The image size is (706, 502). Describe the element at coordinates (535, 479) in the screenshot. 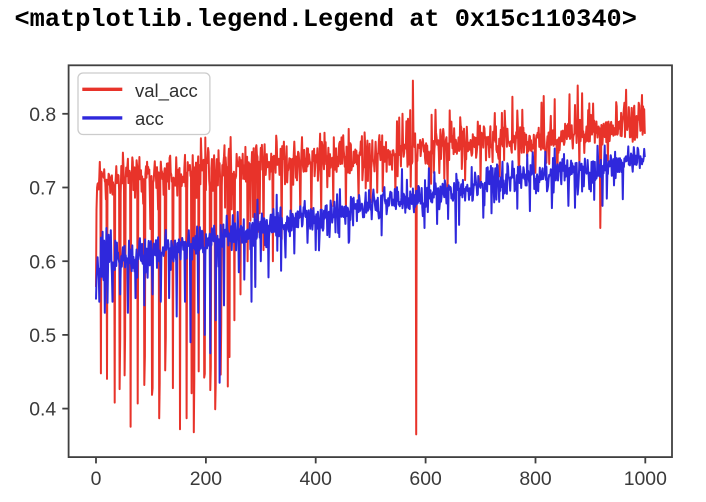

I see `svg-text: 800` at that location.